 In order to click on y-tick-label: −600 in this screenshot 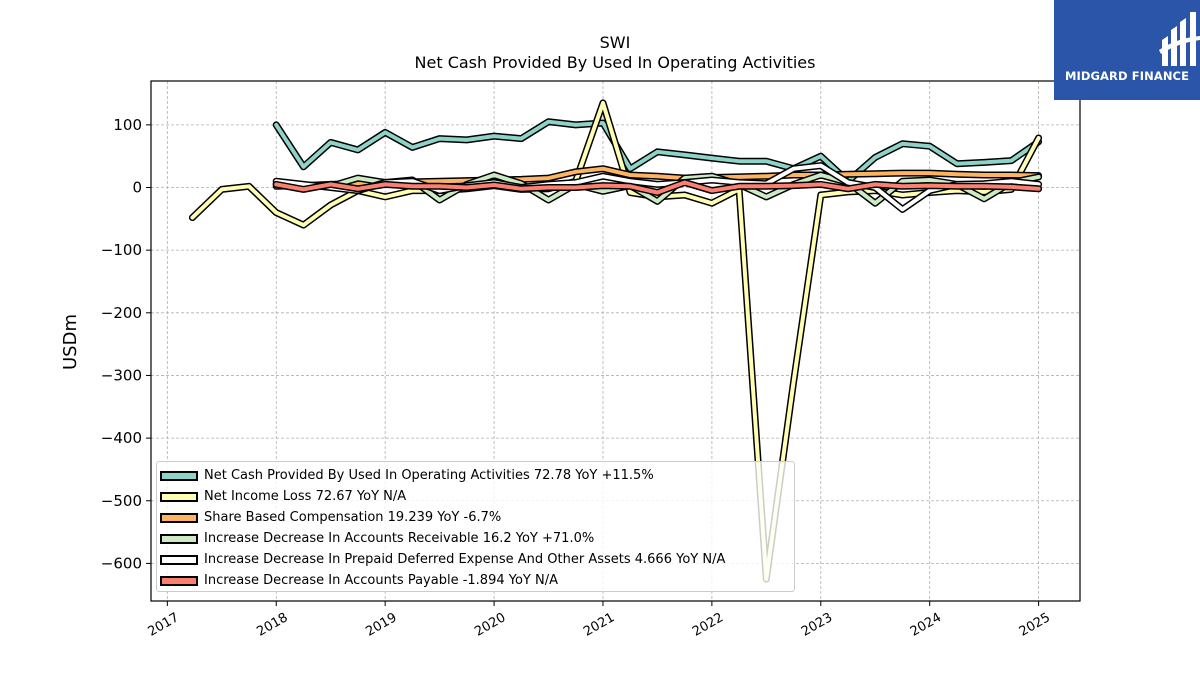, I will do `click(121, 563)`.